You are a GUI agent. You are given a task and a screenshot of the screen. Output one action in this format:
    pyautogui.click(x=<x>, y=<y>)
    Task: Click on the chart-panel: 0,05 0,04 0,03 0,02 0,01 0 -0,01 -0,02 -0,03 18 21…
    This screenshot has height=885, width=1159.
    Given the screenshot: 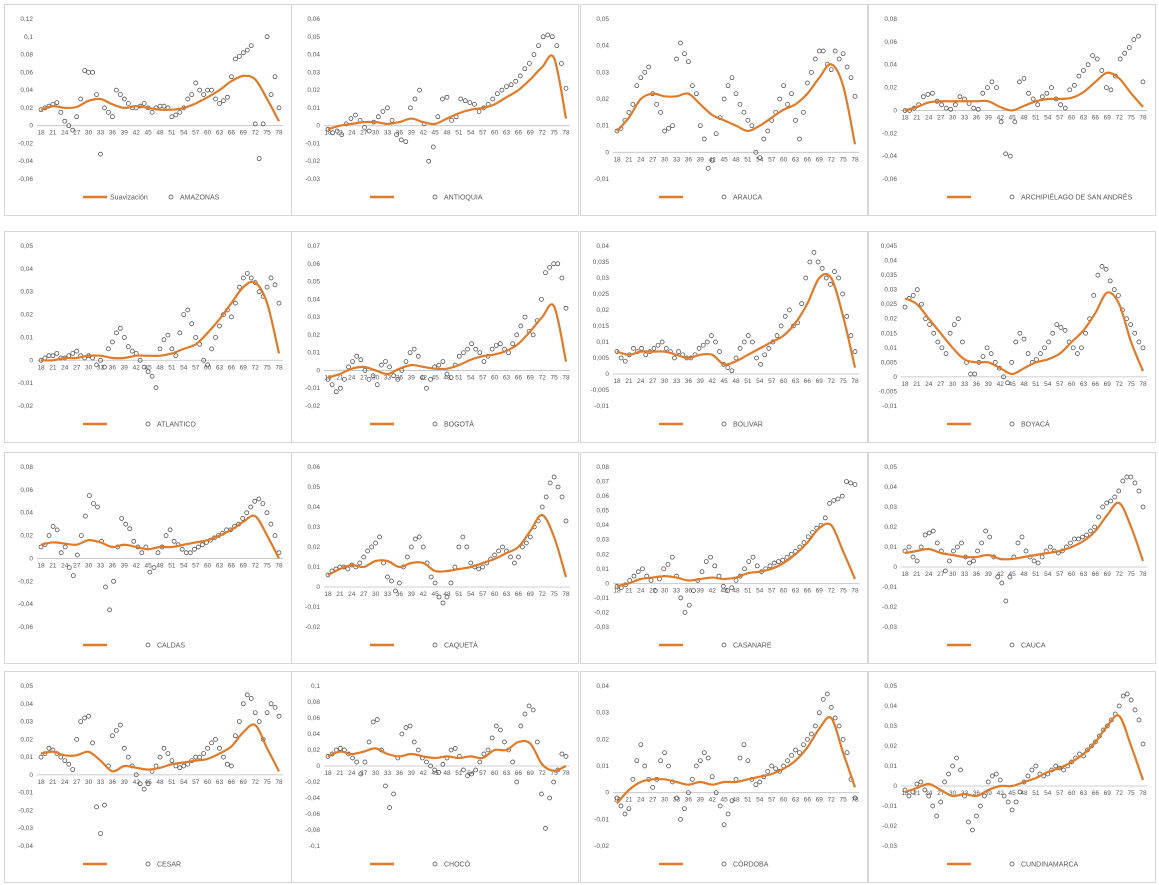 What is the action you would take?
    pyautogui.click(x=1012, y=777)
    